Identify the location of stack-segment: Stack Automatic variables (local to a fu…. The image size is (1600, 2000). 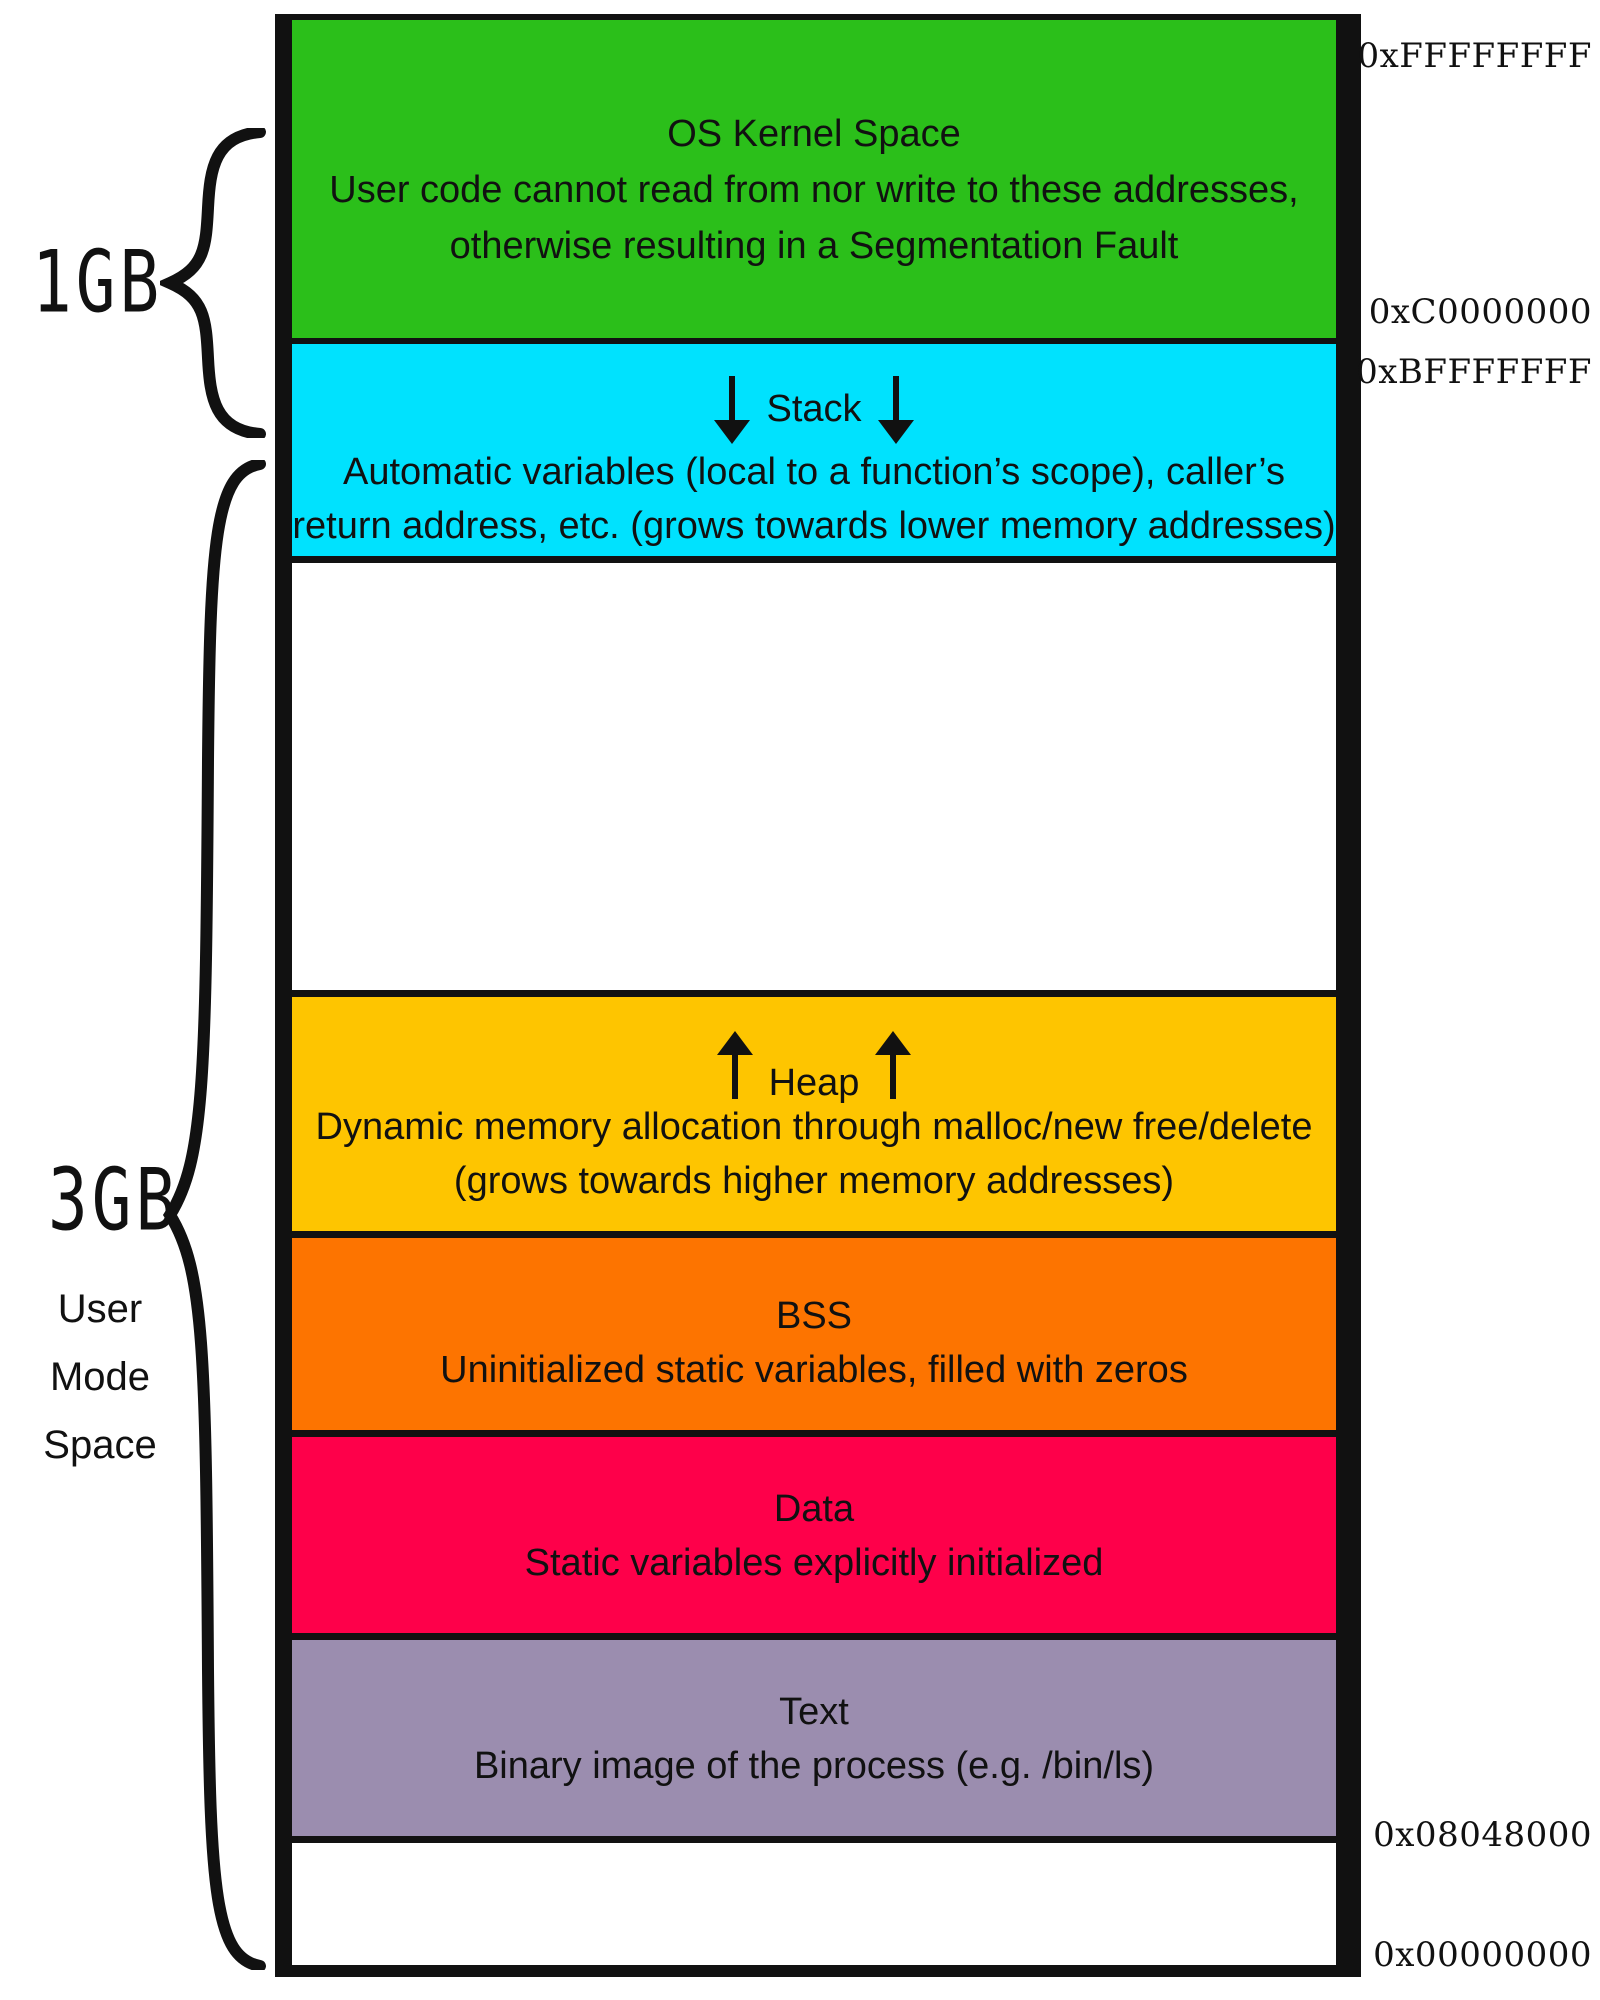
(814, 450).